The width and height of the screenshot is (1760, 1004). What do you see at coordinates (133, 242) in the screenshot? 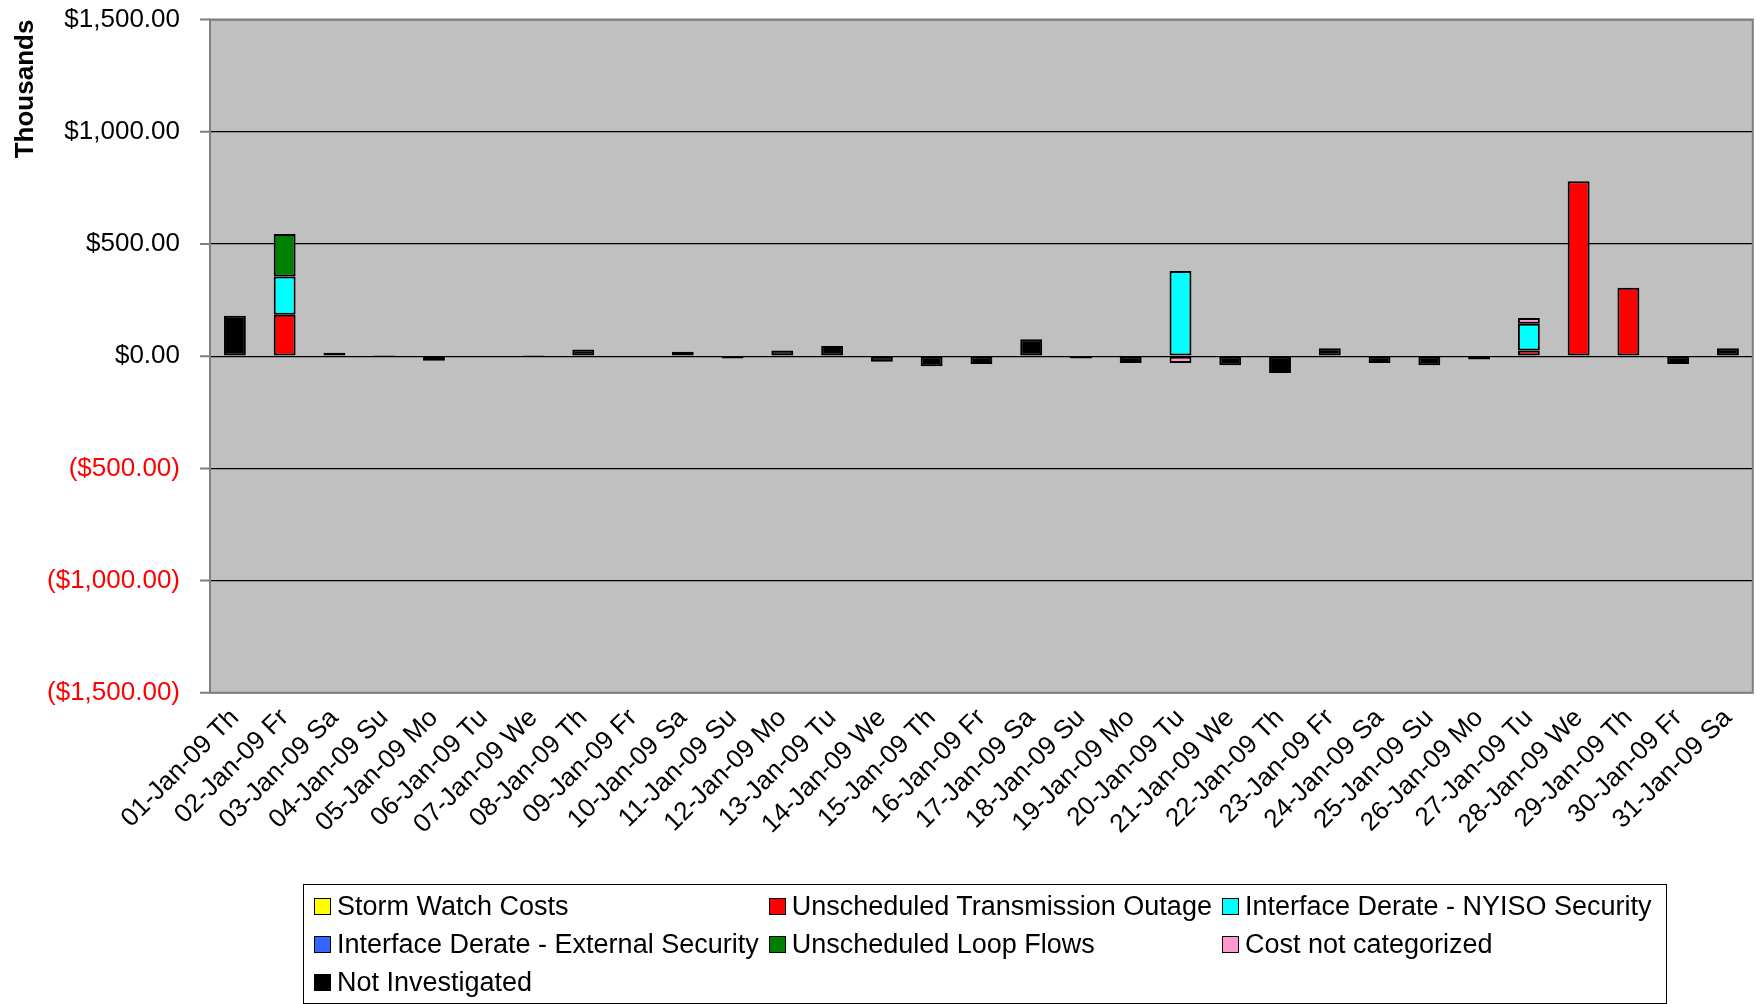
I see `y-tick-label: $500.00` at bounding box center [133, 242].